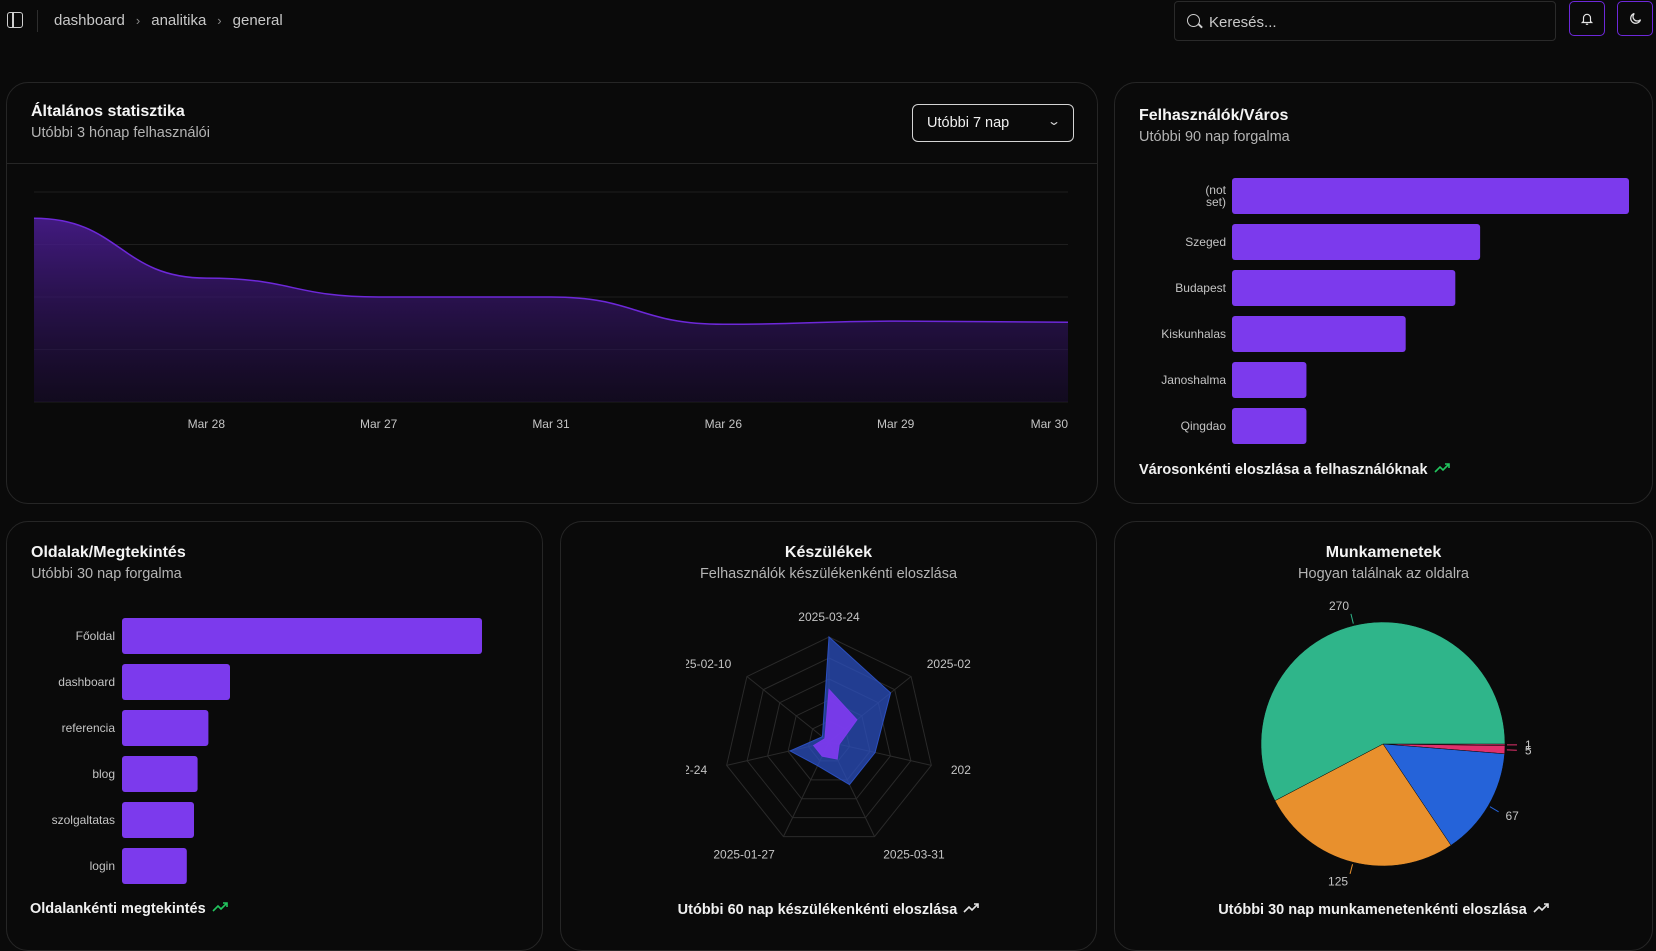 Image resolution: width=1656 pixels, height=951 pixels. I want to click on x-tick-label: Mar 26, so click(724, 424).